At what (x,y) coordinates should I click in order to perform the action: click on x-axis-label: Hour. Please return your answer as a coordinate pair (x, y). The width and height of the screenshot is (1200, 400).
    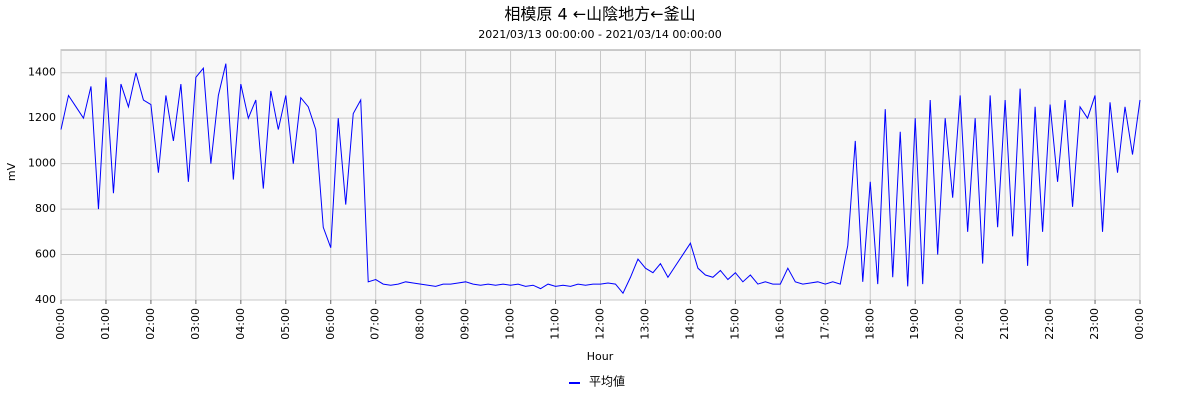
    Looking at the image, I should click on (600, 356).